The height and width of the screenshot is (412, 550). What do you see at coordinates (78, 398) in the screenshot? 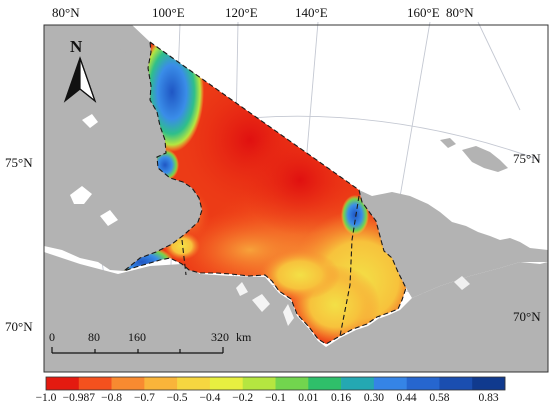
I see `colorbar-tick-label: −0.987` at bounding box center [78, 398].